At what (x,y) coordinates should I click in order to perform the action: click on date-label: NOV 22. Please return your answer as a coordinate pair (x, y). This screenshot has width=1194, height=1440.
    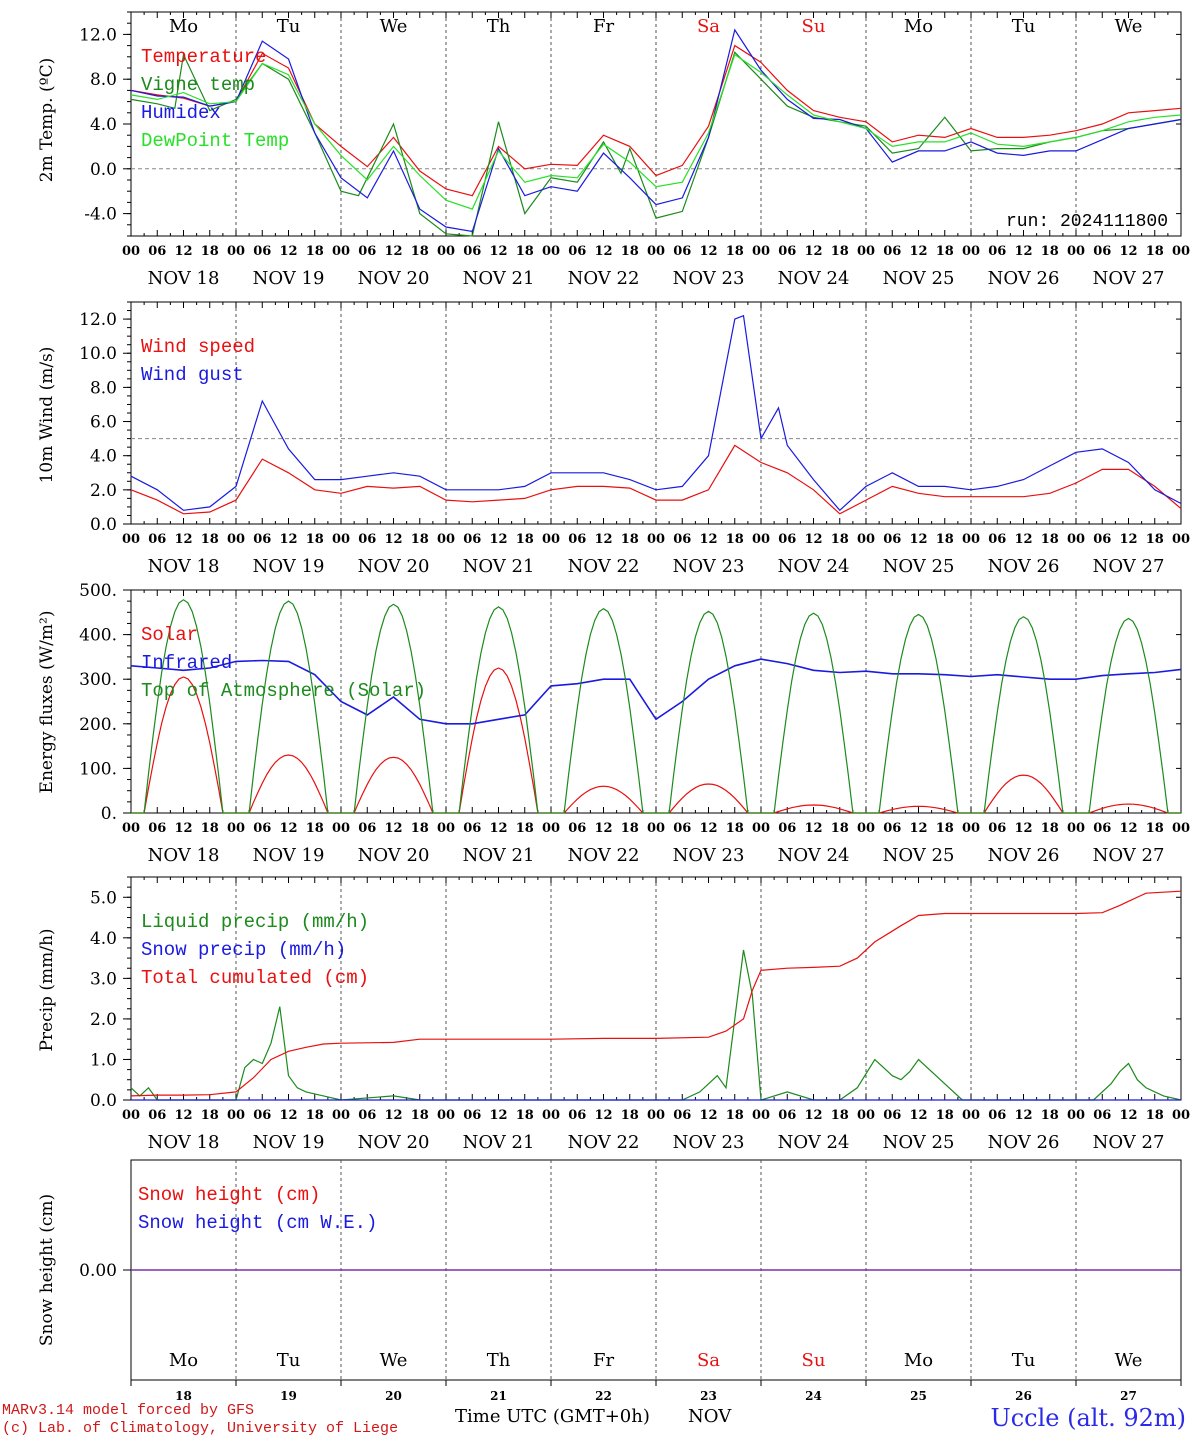
    Looking at the image, I should click on (604, 566).